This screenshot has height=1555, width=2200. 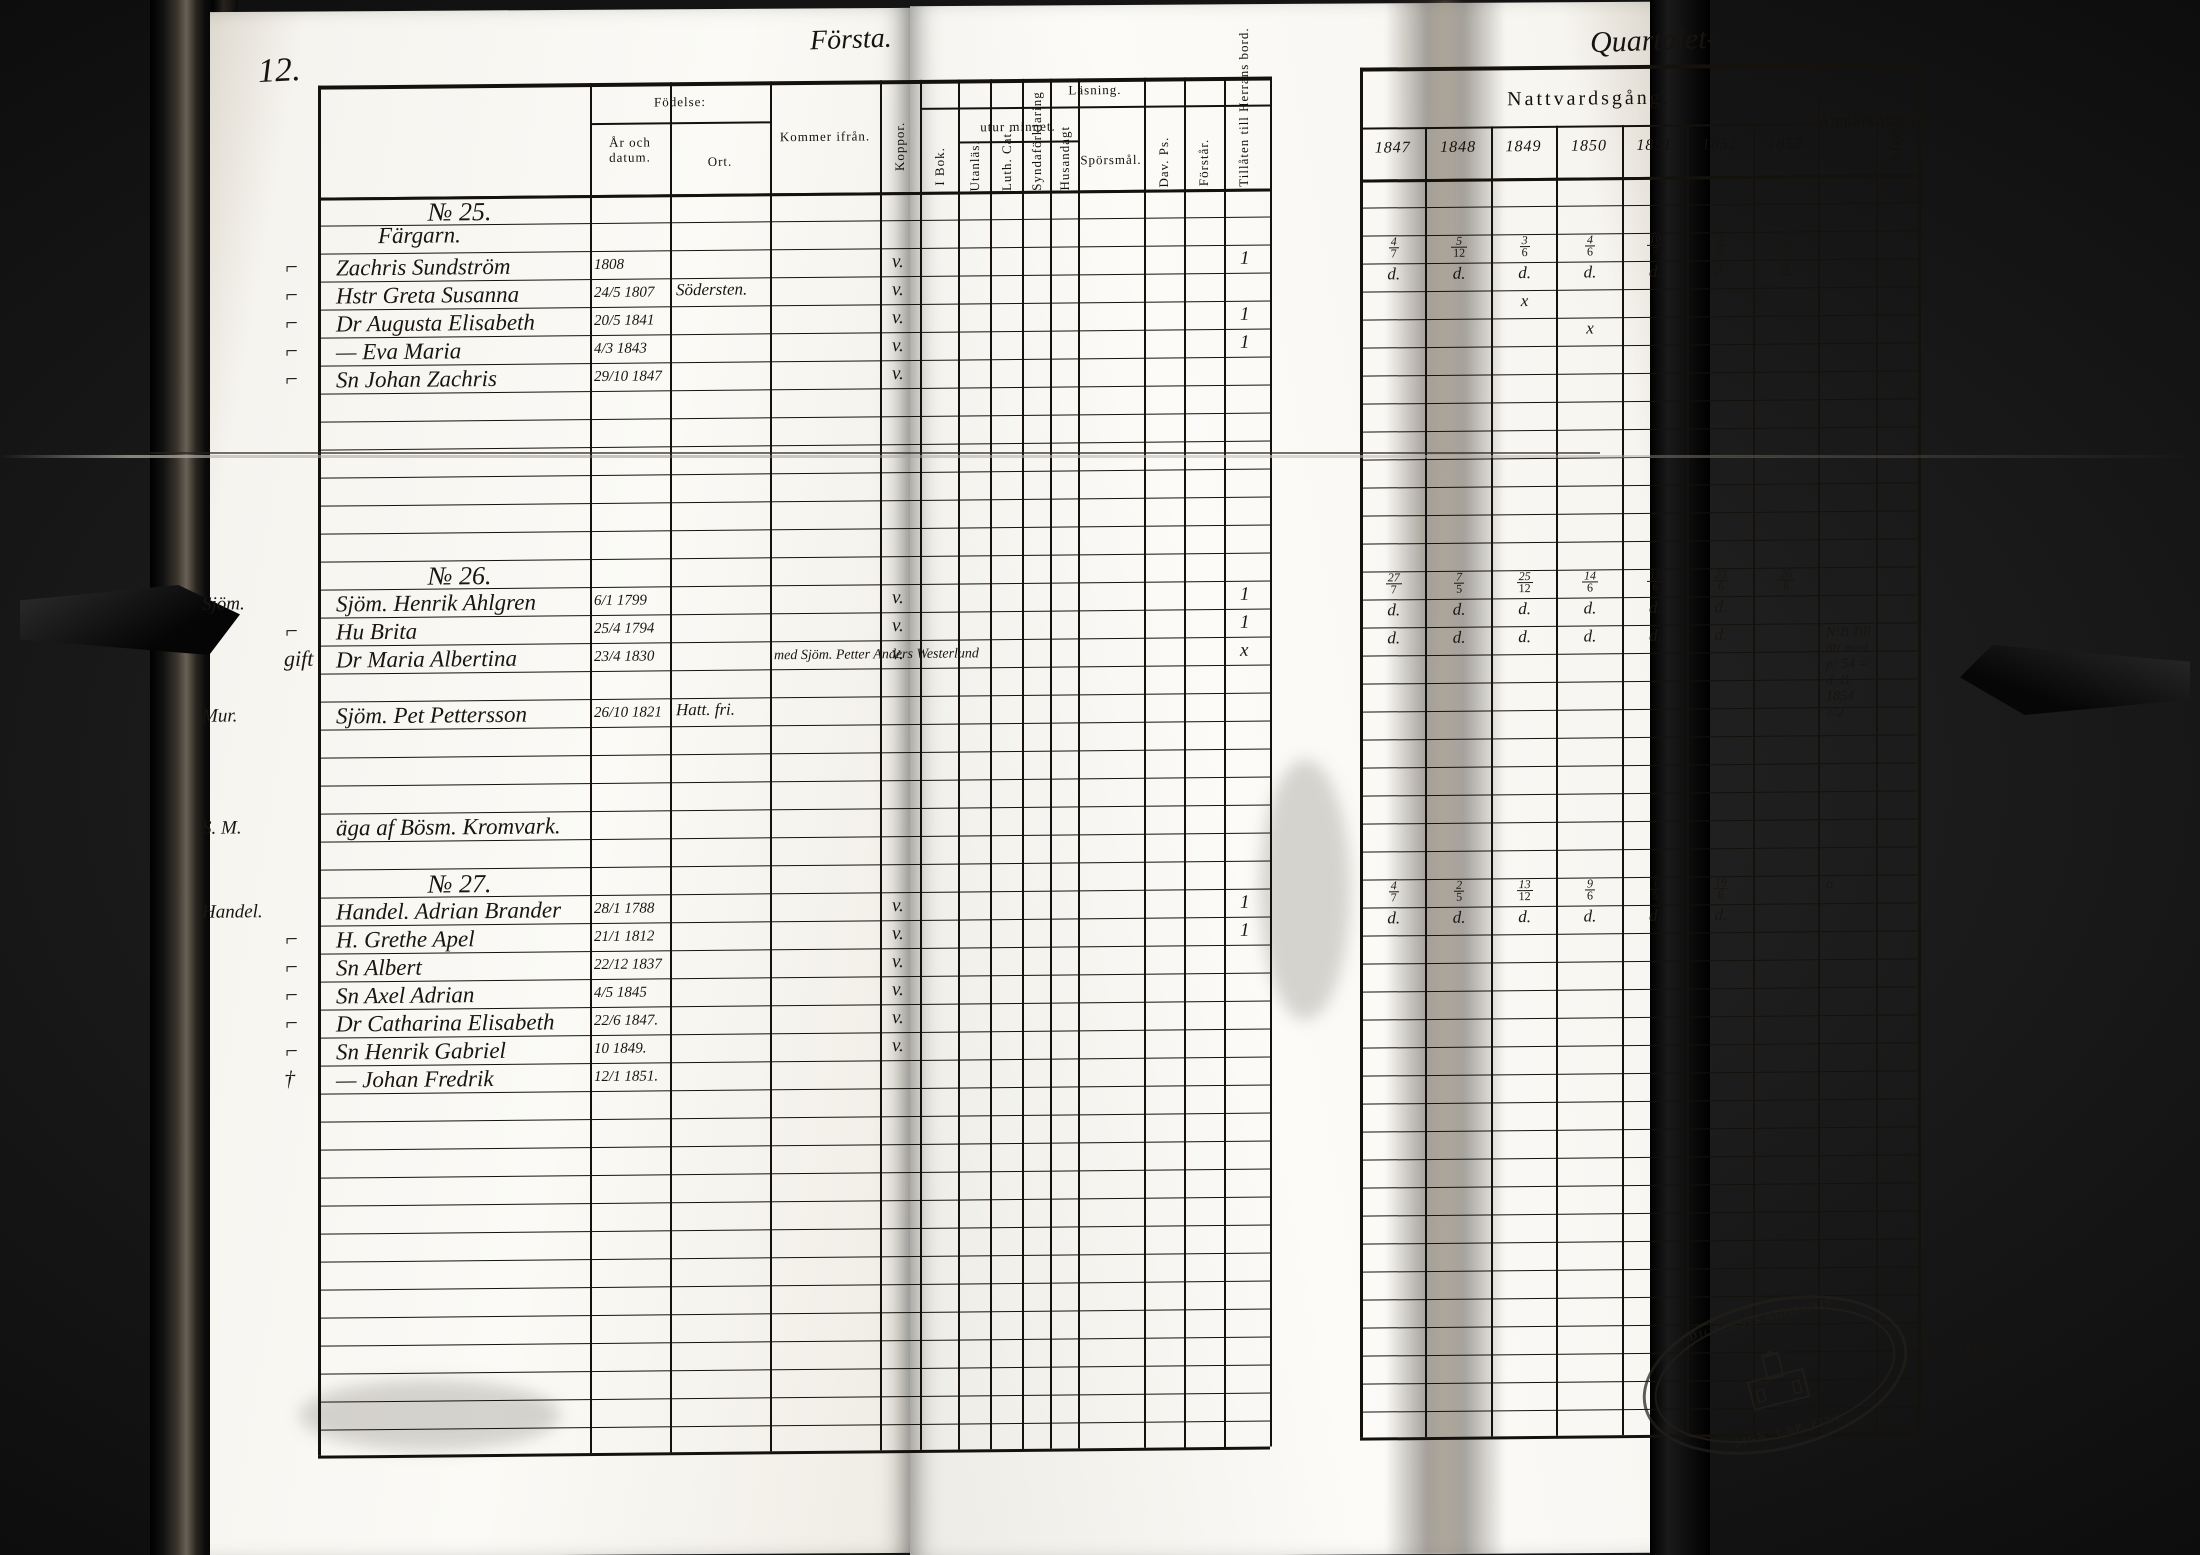 What do you see at coordinates (624, 293) in the screenshot?
I see `birth-date: 24/5 1807` at bounding box center [624, 293].